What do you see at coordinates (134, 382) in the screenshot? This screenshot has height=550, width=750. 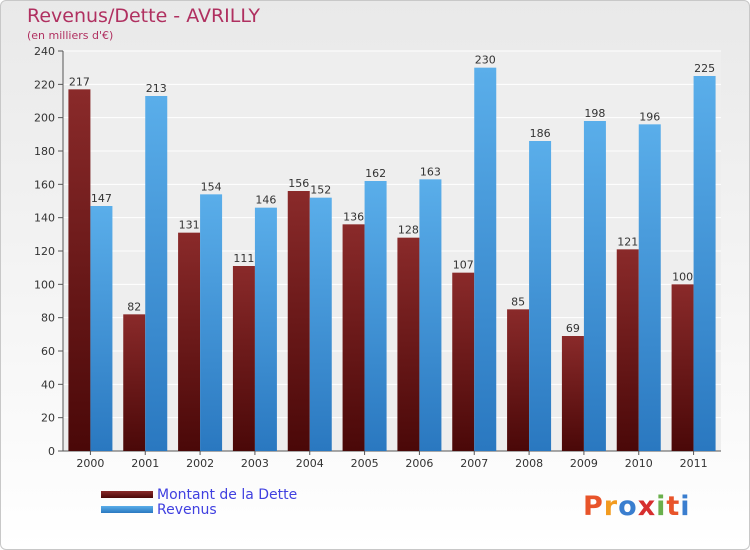 I see `bar-dette-2001` at bounding box center [134, 382].